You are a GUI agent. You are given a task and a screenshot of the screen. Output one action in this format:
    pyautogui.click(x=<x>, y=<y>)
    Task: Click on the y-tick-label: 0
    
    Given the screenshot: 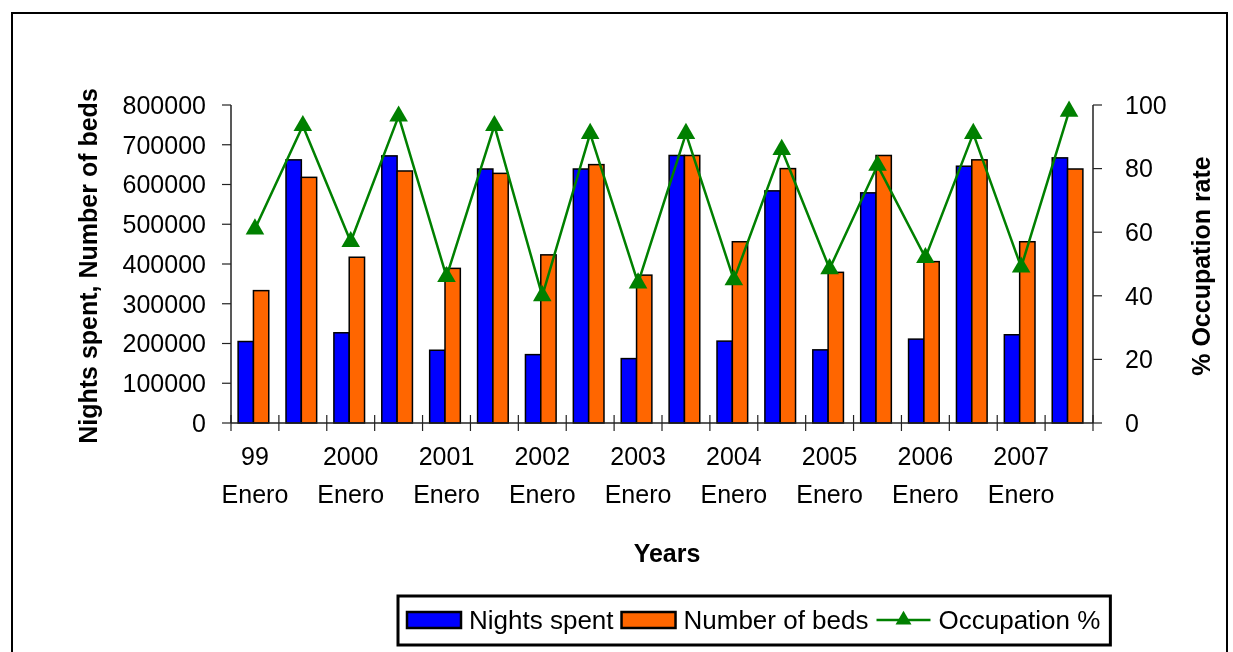 What is the action you would take?
    pyautogui.click(x=199, y=422)
    